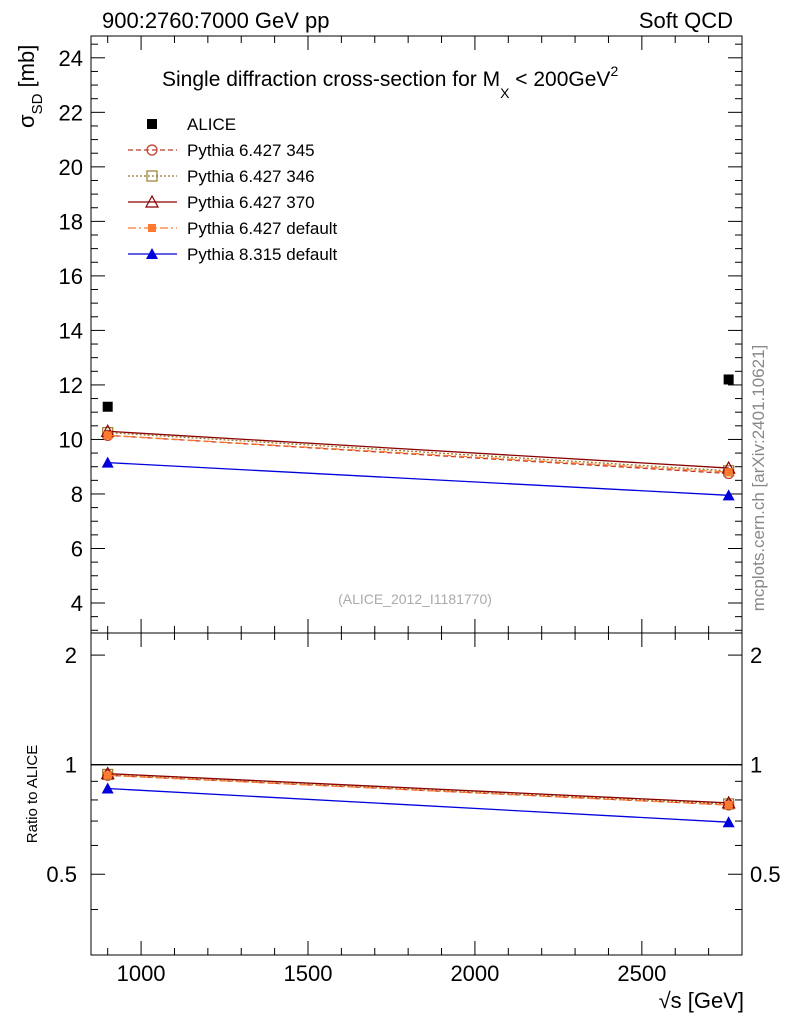 This screenshot has width=786, height=1024. What do you see at coordinates (152, 150) in the screenshot?
I see `legend-marker-p345` at bounding box center [152, 150].